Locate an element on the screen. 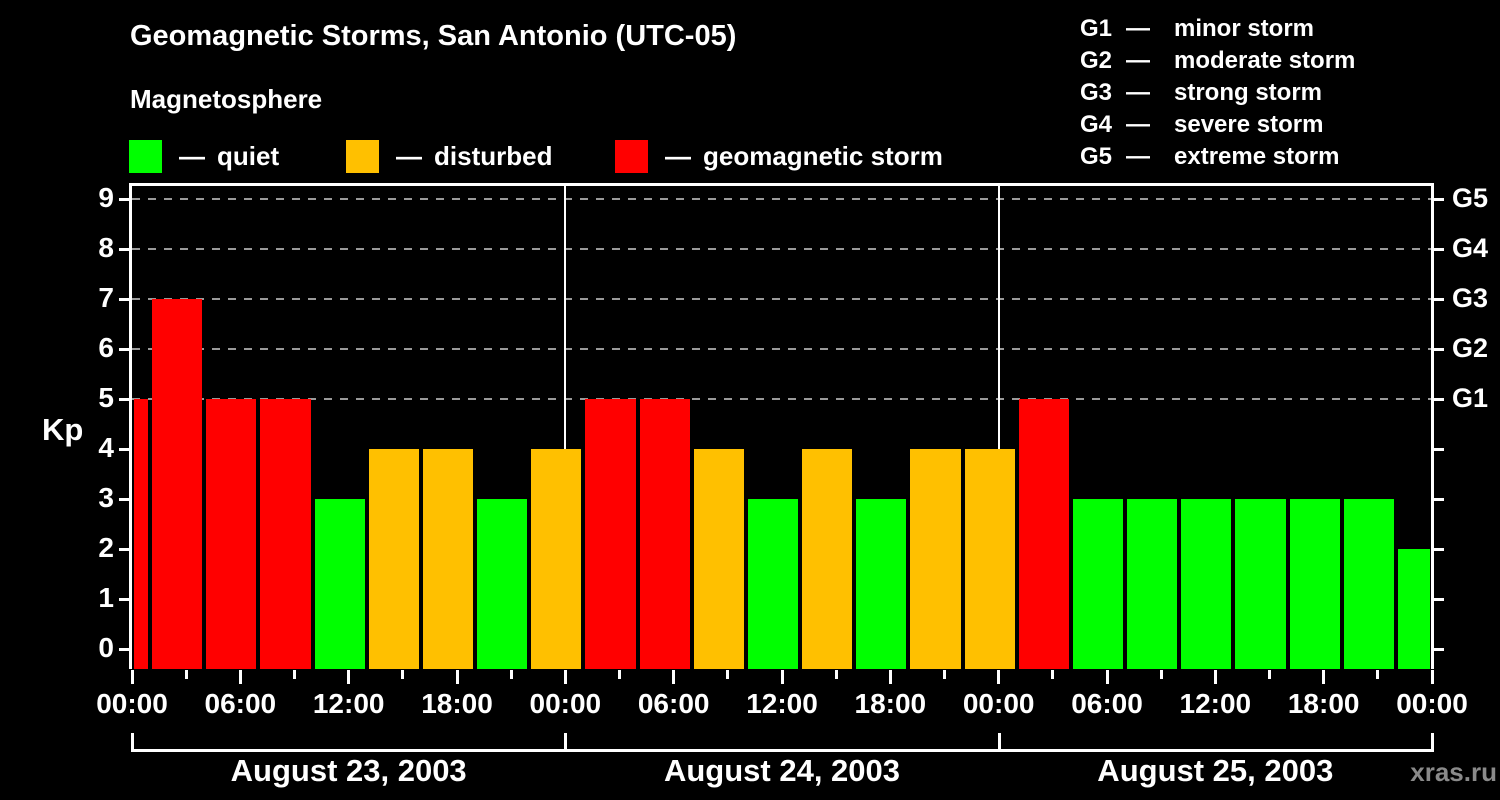 Image resolution: width=1500 pixels, height=800 pixels. storm-color-swatch is located at coordinates (631, 156).